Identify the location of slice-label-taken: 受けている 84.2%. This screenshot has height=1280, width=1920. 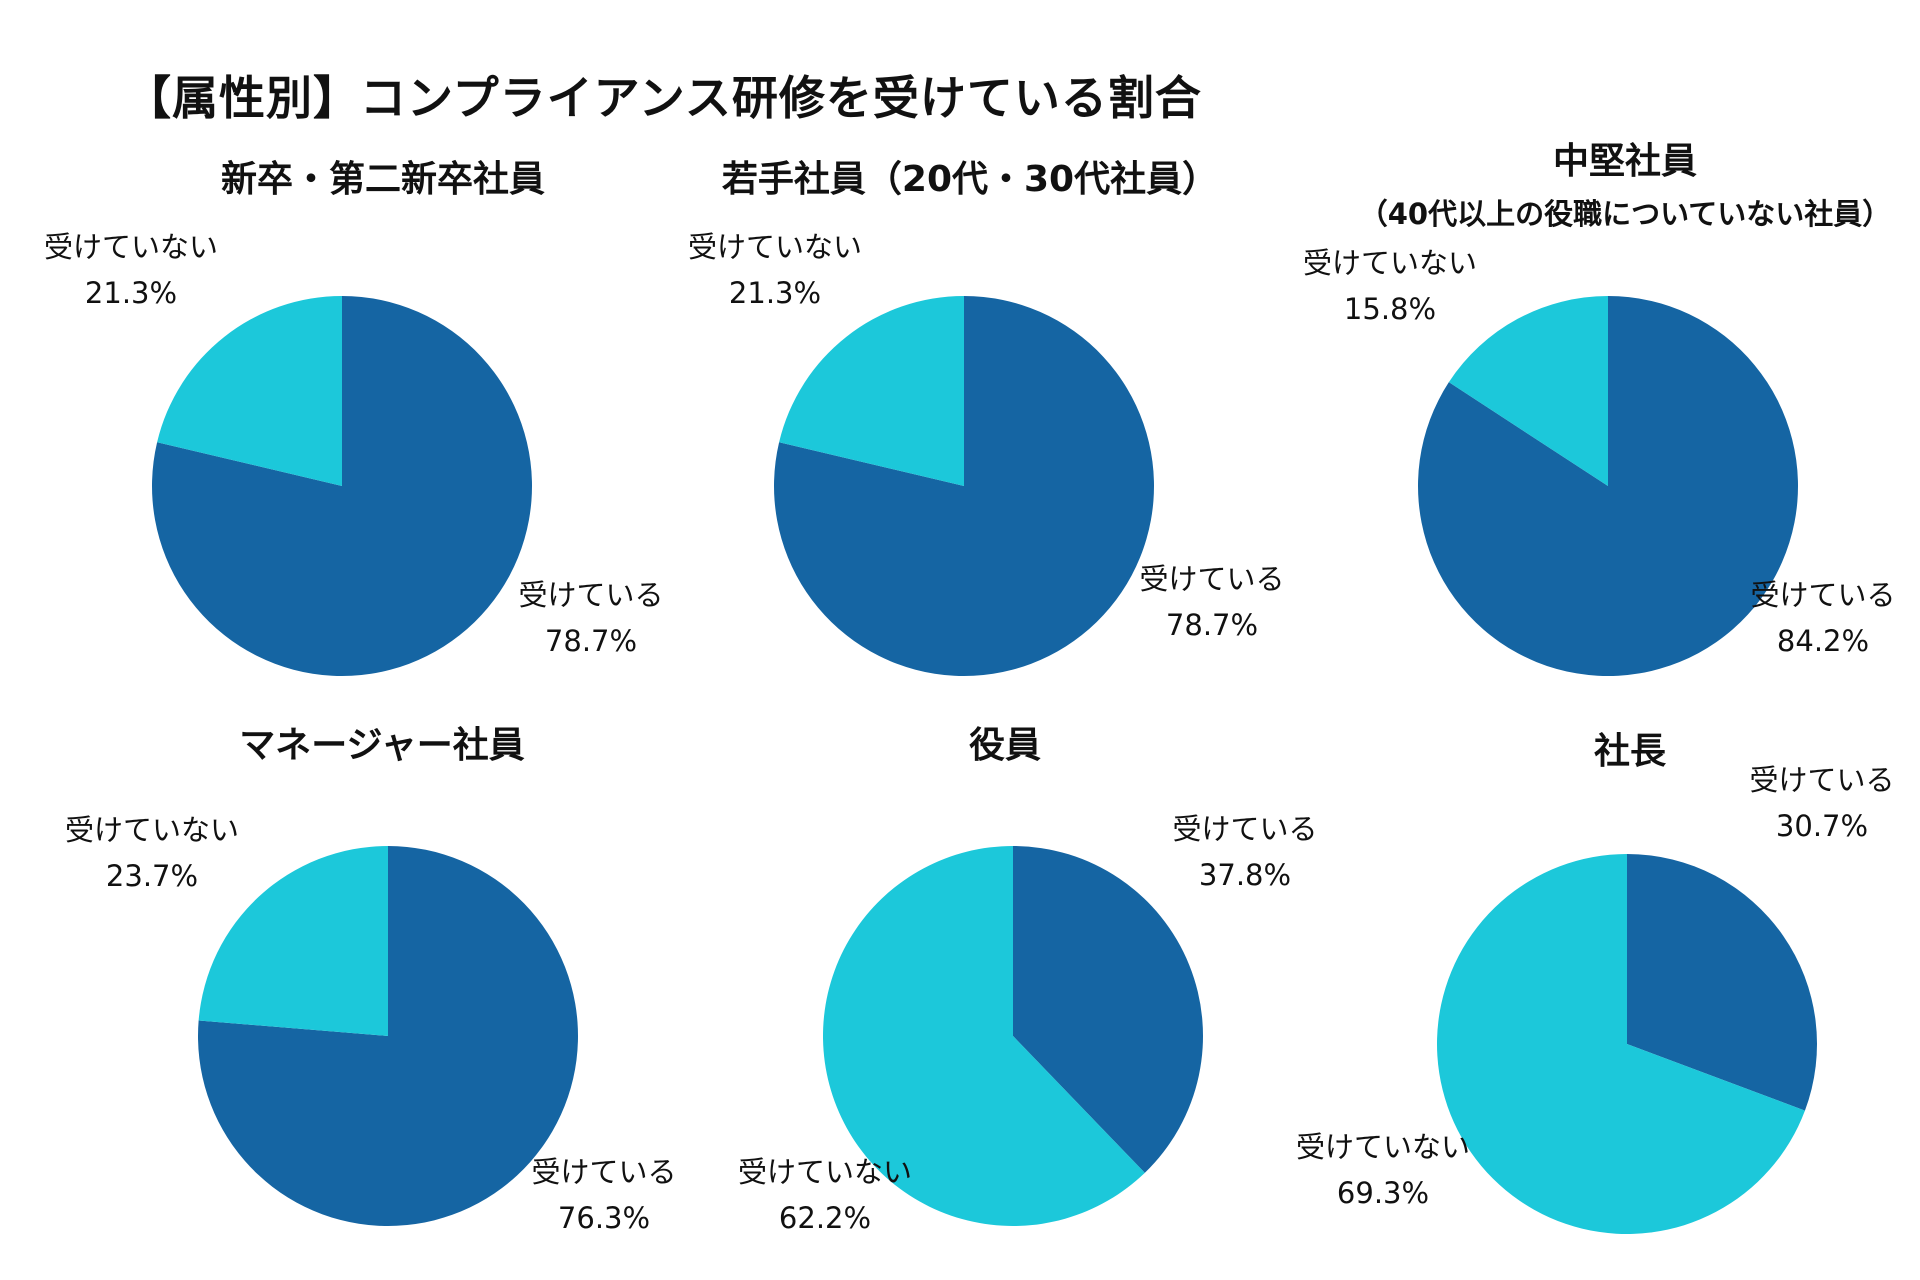
(1822, 618).